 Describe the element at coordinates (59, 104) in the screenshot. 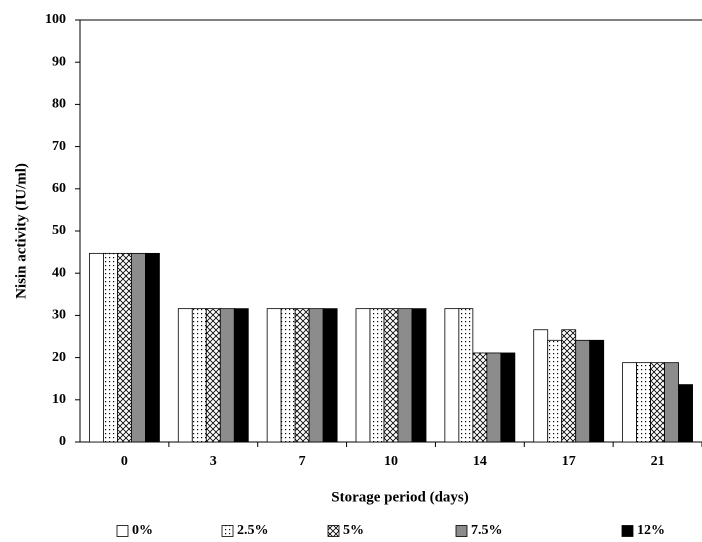

I see `y-tick-label: 80` at that location.